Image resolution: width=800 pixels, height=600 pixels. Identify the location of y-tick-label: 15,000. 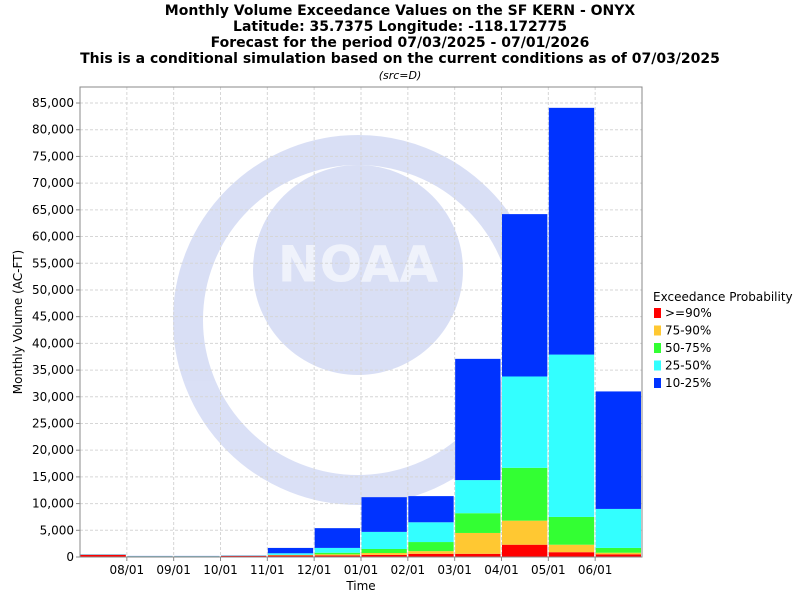
(53, 477).